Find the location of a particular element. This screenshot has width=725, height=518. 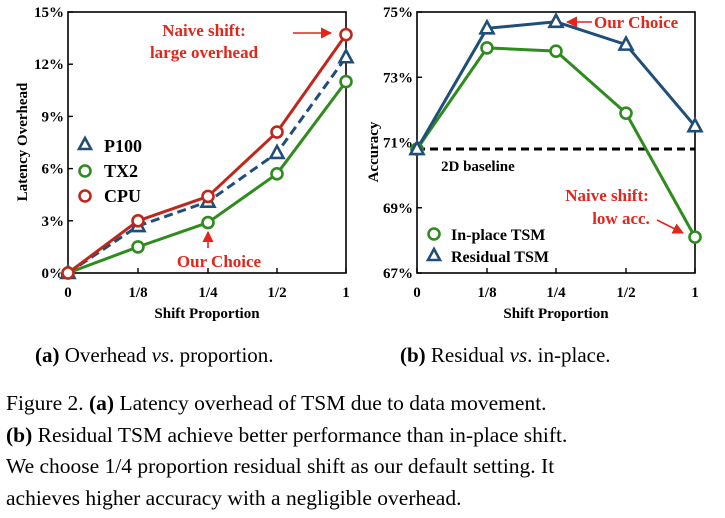

chart-a-annotation-large-overhead: large overhead is located at coordinates (204, 52).